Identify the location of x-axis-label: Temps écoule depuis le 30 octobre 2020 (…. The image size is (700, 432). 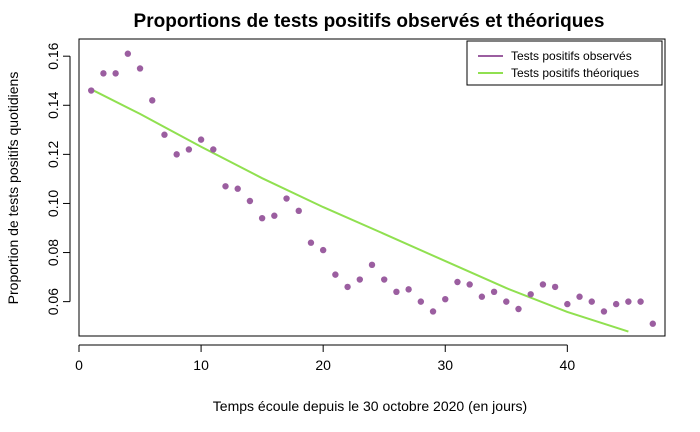
(370, 406).